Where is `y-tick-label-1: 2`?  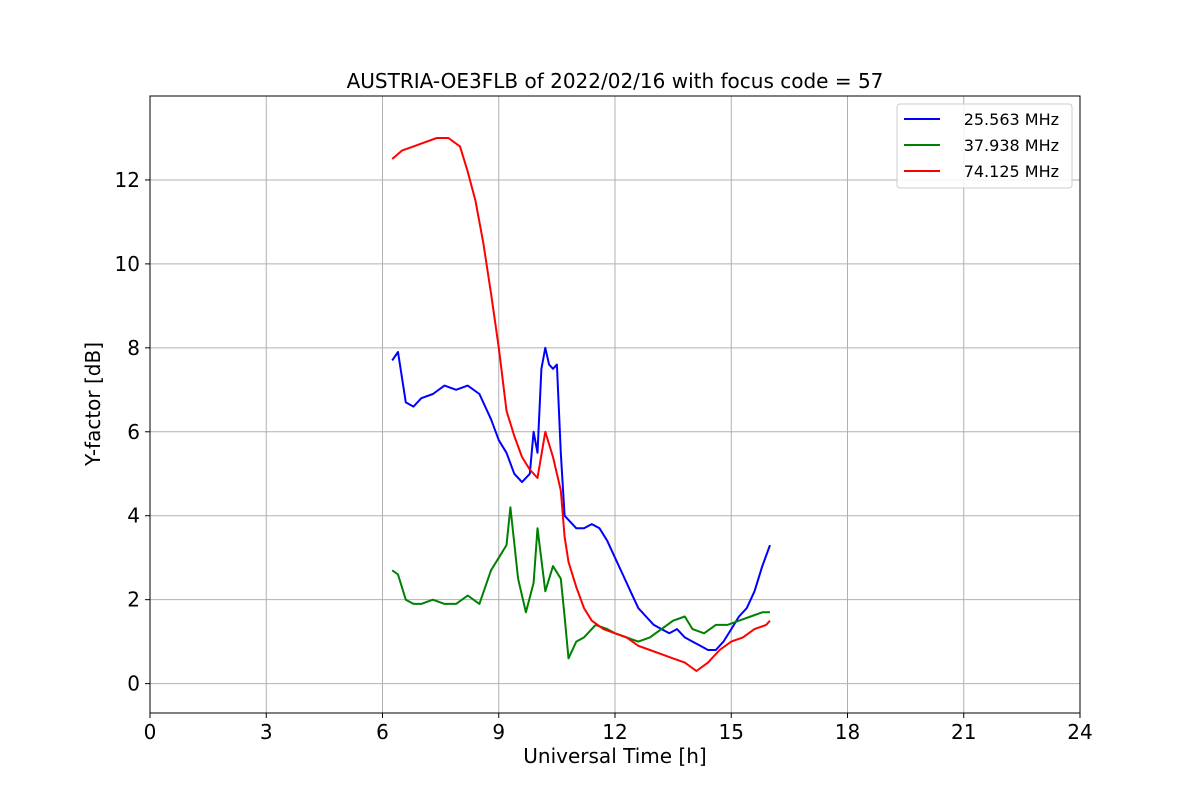 y-tick-label-1: 2 is located at coordinates (133, 600).